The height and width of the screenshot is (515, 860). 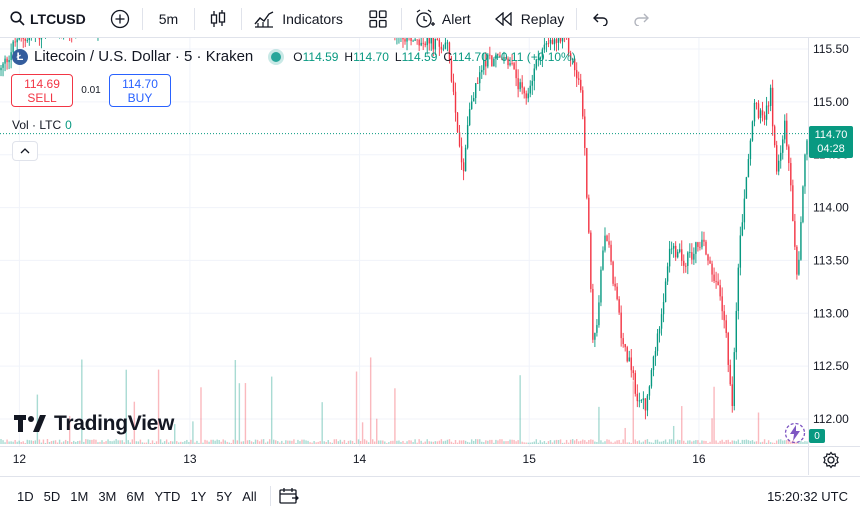 I want to click on range-button-6m: 6M, so click(x=135, y=496).